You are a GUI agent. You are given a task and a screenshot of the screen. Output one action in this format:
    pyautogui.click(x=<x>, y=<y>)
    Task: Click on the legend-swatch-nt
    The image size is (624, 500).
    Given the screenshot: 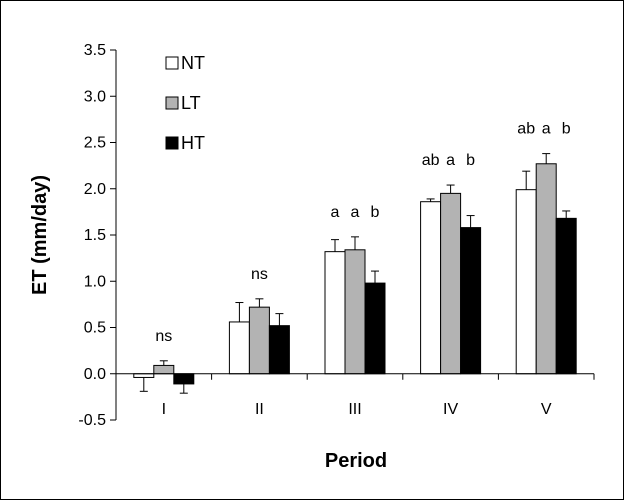 What is the action you would take?
    pyautogui.click(x=172, y=63)
    